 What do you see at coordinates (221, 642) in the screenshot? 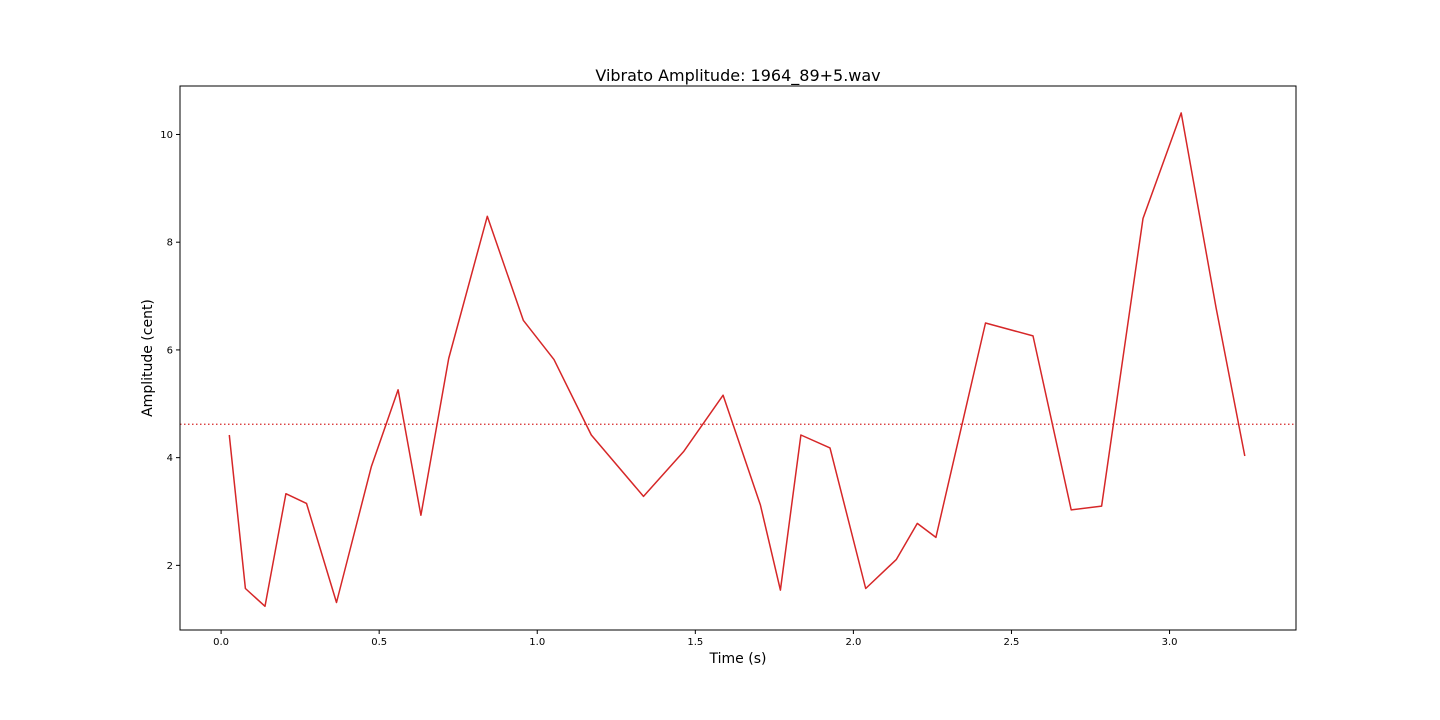
I see `x-tick-label: 0.0` at bounding box center [221, 642].